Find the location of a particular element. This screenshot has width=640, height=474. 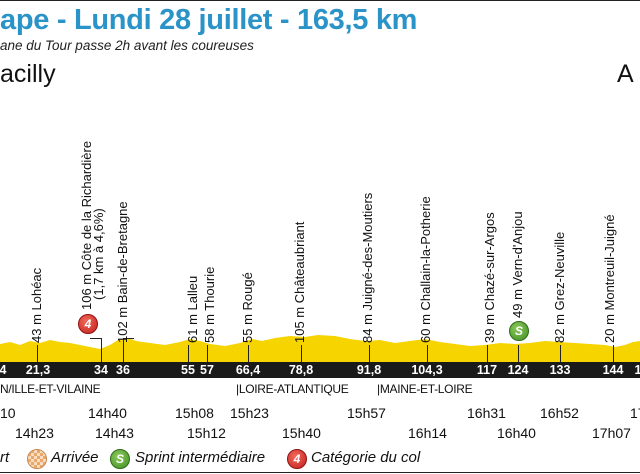

pass-time: 14h43 is located at coordinates (114, 433).